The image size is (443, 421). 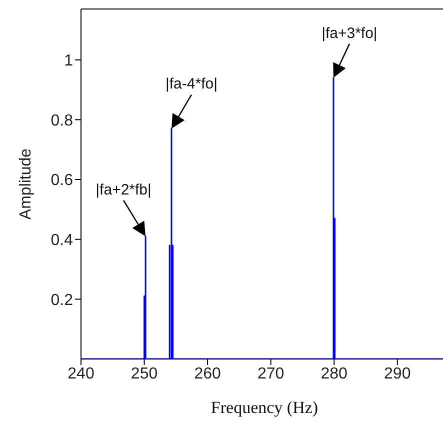 I want to click on x-tick-label: 260, so click(x=207, y=373).